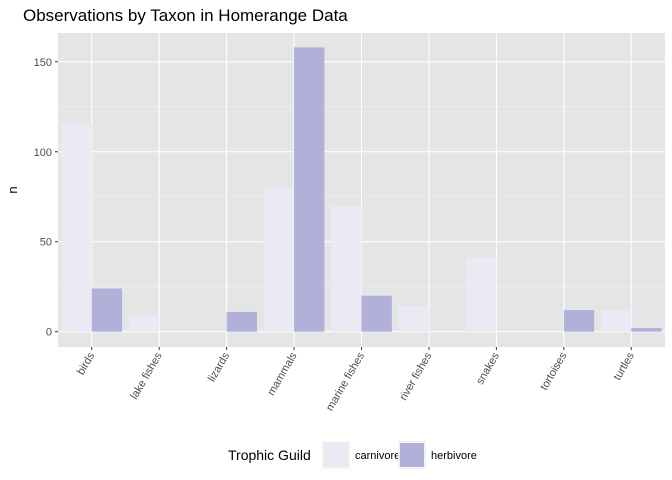  What do you see at coordinates (144, 323) in the screenshot?
I see `bar-carnivore-lake-fishes` at bounding box center [144, 323].